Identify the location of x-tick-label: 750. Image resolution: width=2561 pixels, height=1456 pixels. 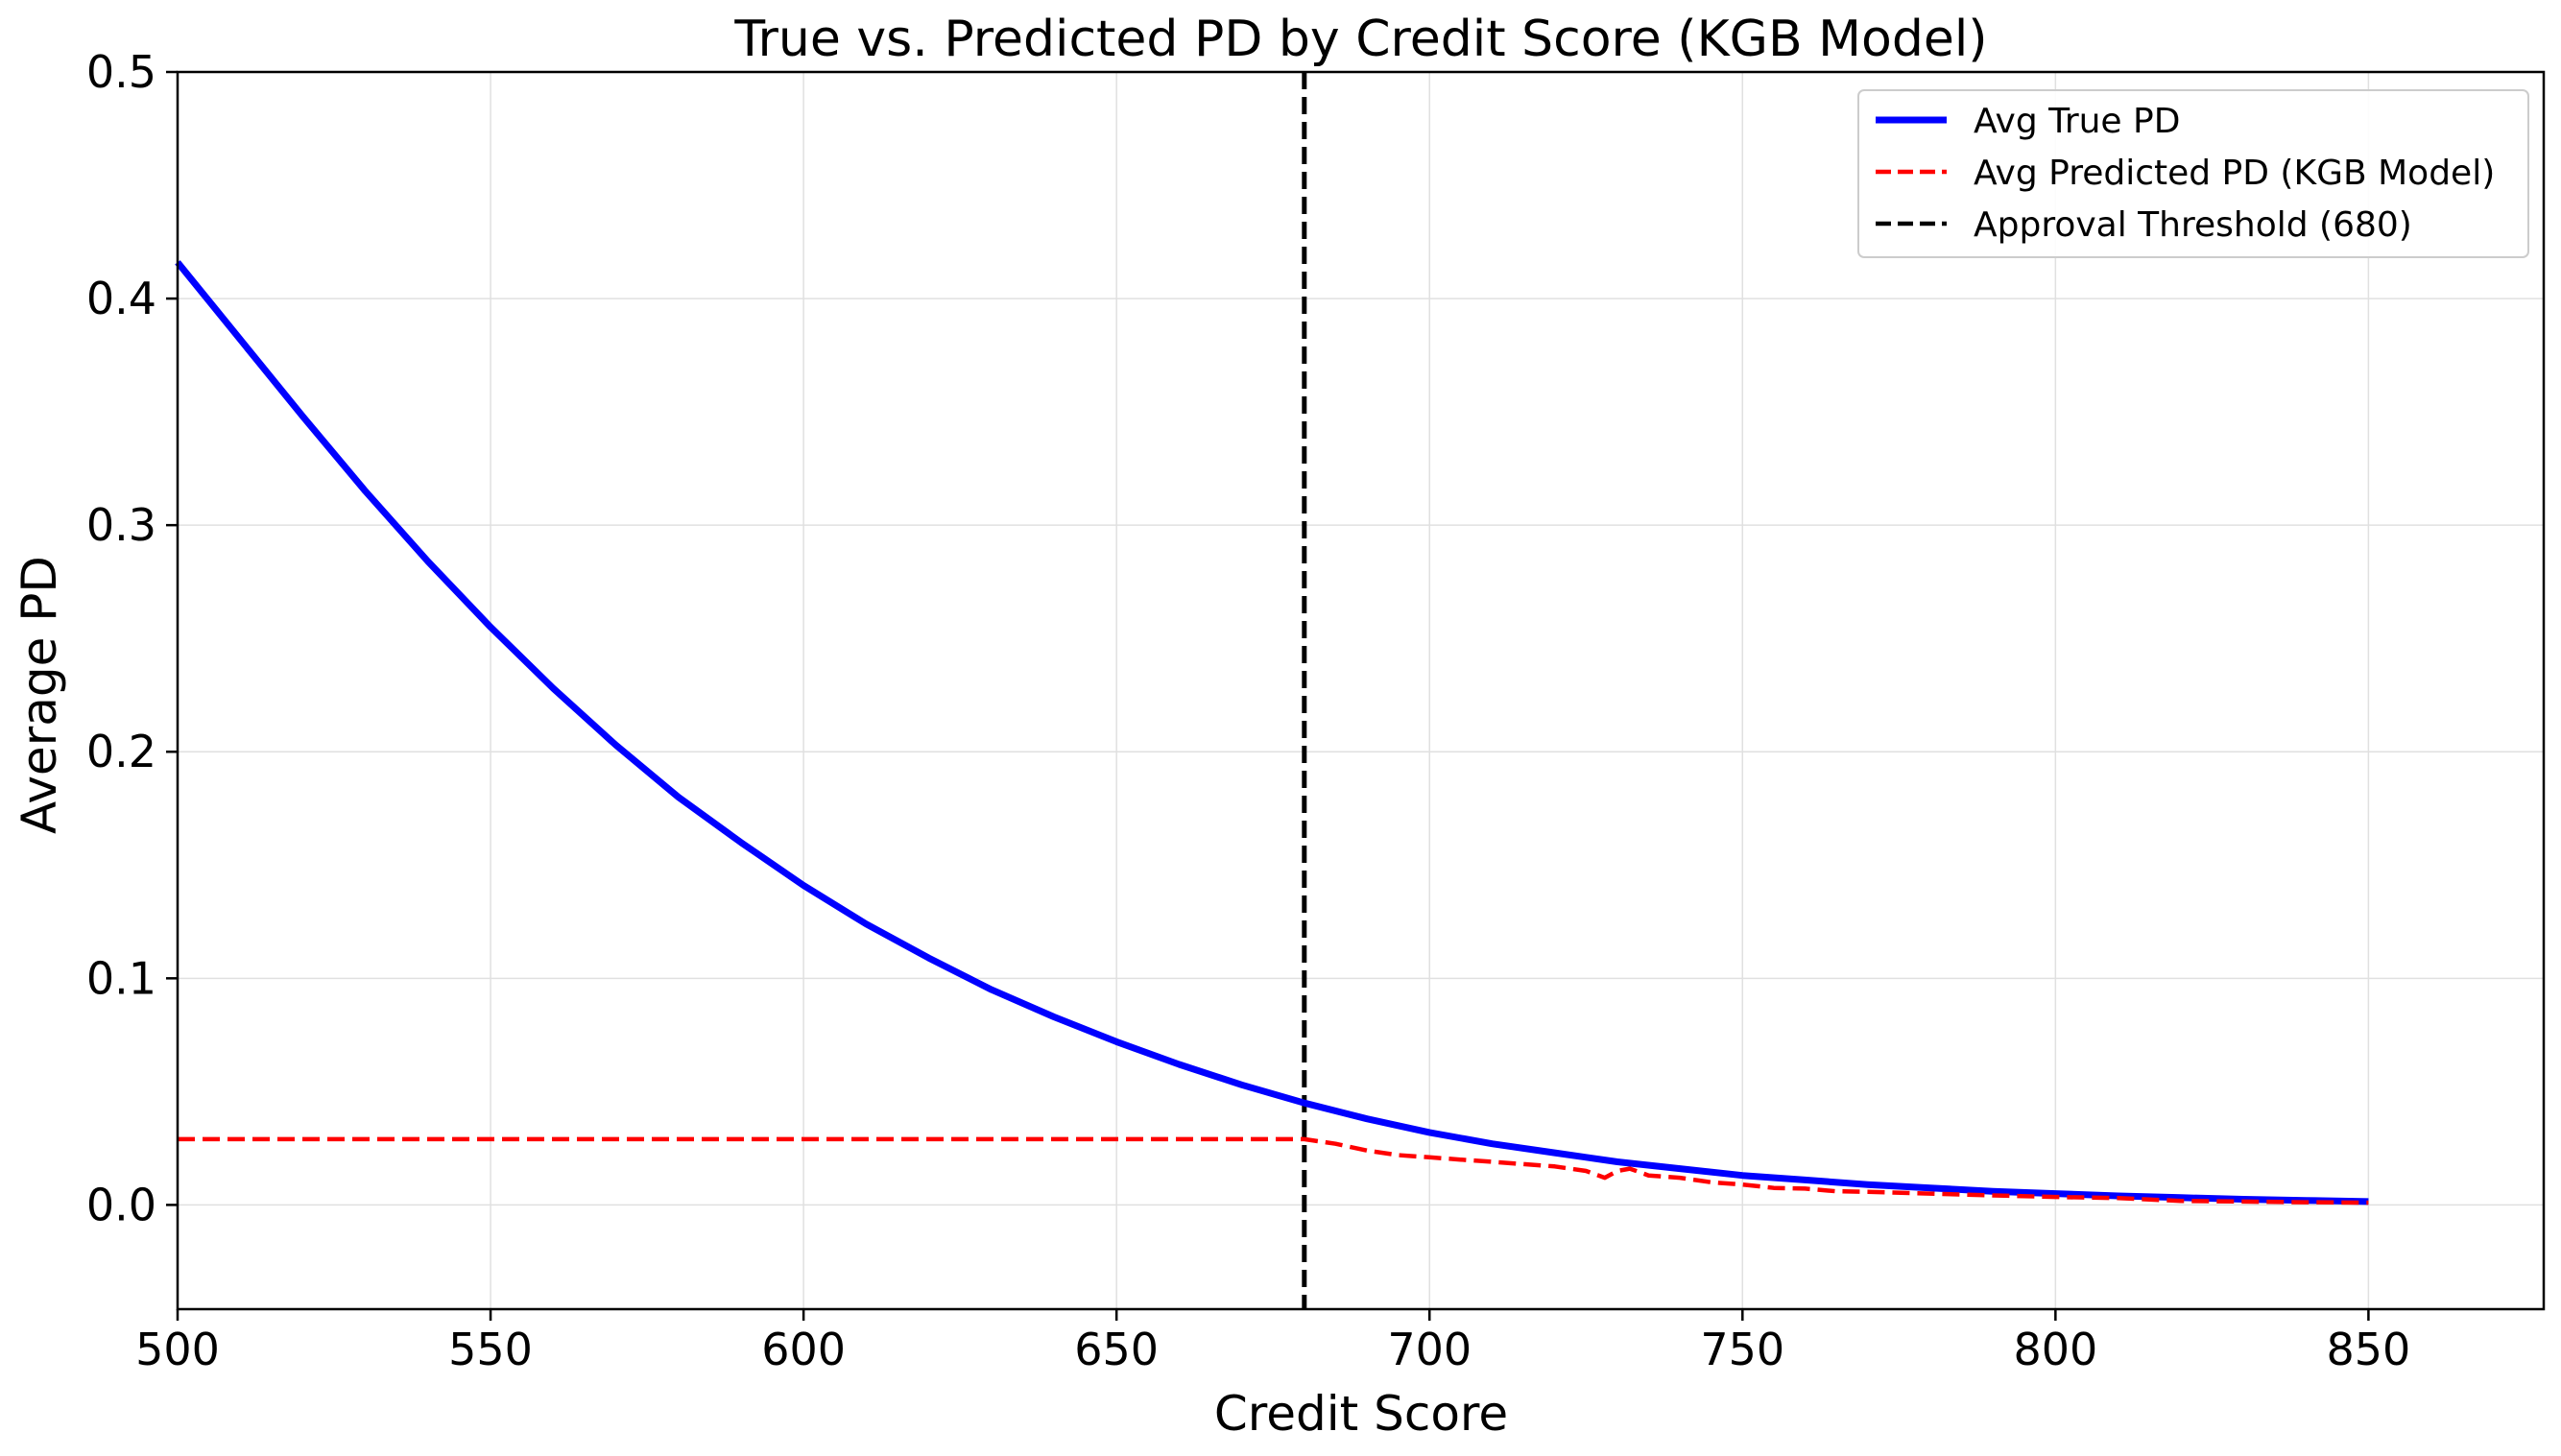
(1742, 1349).